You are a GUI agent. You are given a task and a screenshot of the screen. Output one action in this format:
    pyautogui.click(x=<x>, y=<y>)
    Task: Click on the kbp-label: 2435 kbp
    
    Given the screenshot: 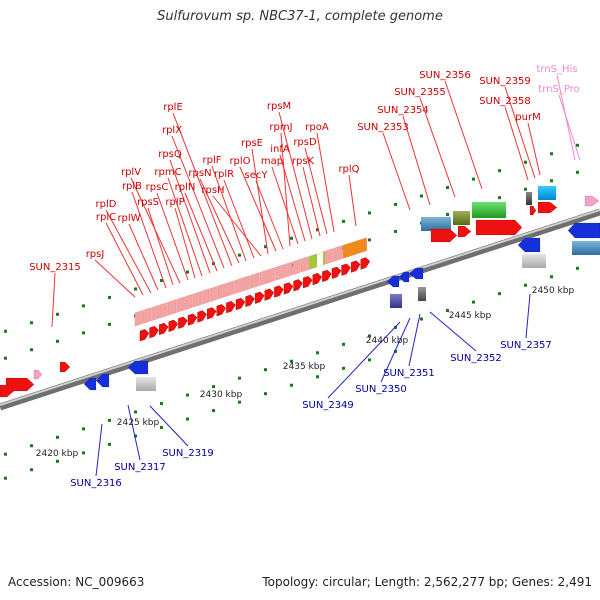 What is the action you would take?
    pyautogui.click(x=304, y=367)
    